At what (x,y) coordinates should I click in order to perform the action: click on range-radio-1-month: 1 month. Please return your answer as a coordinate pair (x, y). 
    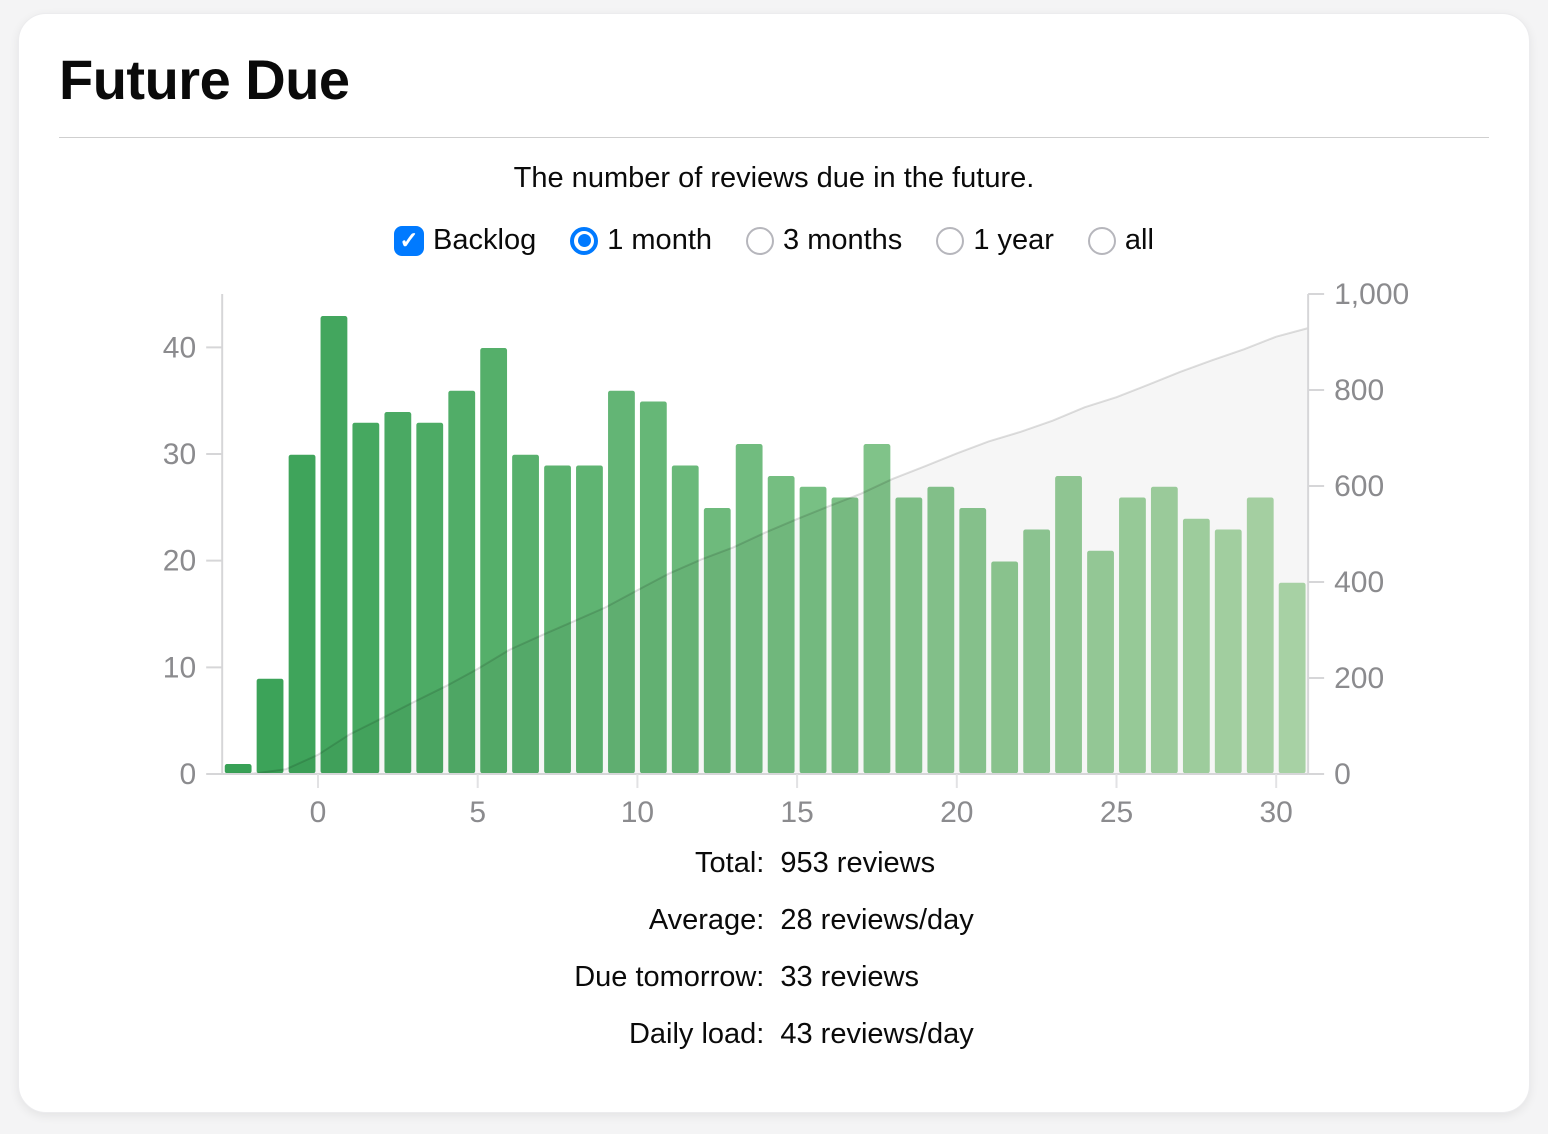
    Looking at the image, I should click on (641, 240).